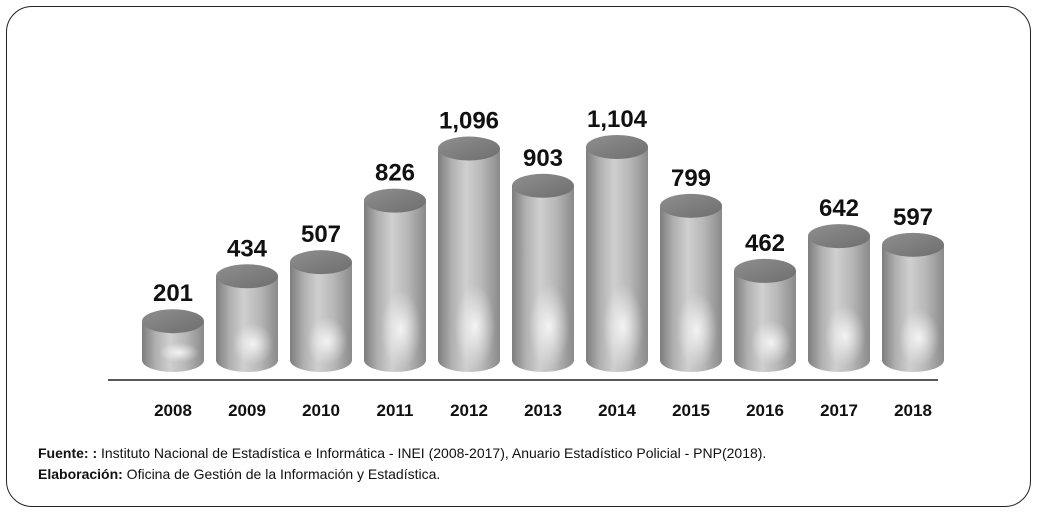 The image size is (1037, 513). I want to click on bar-2013, so click(543, 272).